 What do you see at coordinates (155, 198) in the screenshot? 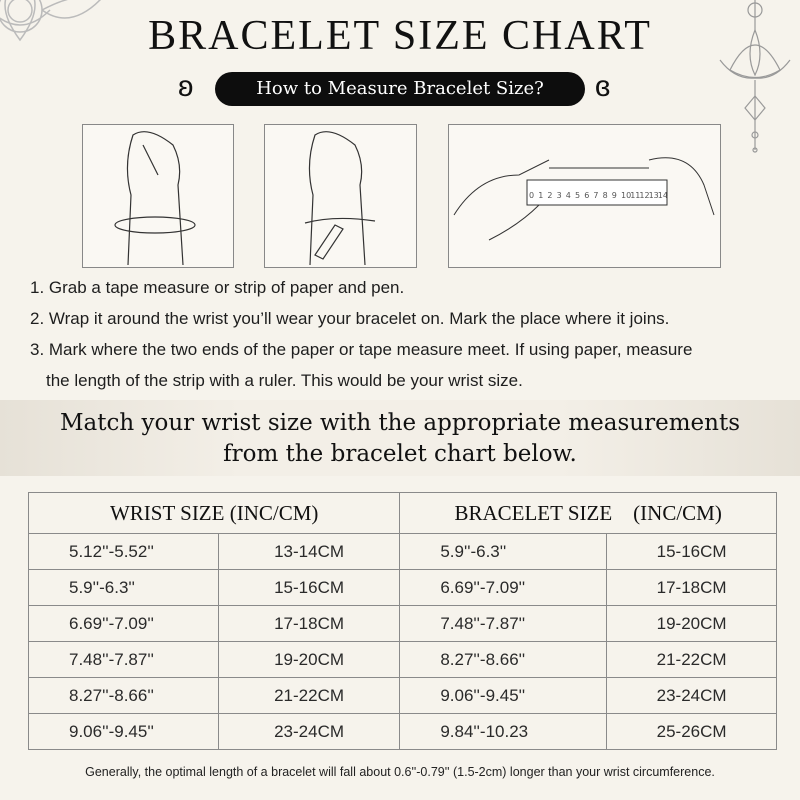
I see `hand-tape-icon` at bounding box center [155, 198].